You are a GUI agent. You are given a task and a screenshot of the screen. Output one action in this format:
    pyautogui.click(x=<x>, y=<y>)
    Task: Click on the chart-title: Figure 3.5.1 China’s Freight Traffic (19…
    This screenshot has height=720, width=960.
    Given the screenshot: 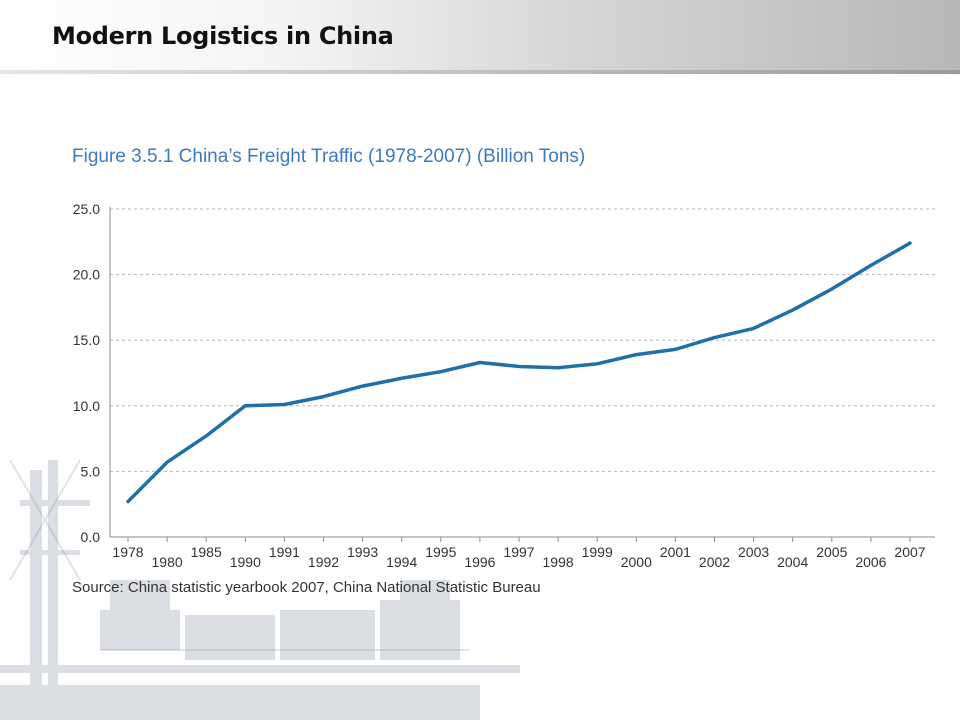 What is the action you would take?
    pyautogui.click(x=329, y=156)
    